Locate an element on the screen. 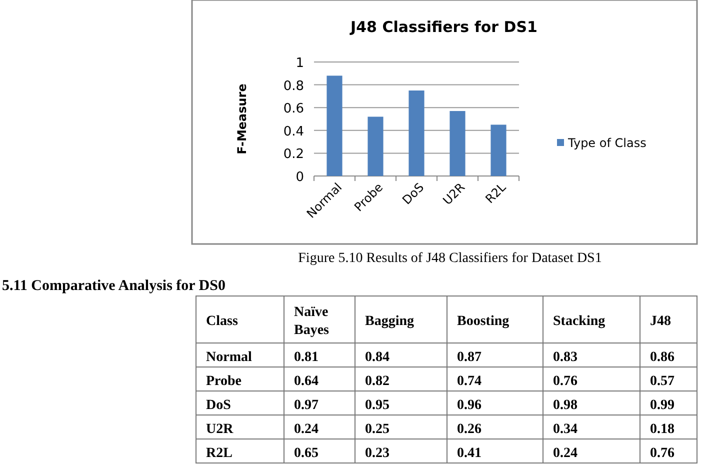 Image resolution: width=707 pixels, height=466 pixels. data-label: 0.64 is located at coordinates (306, 381).